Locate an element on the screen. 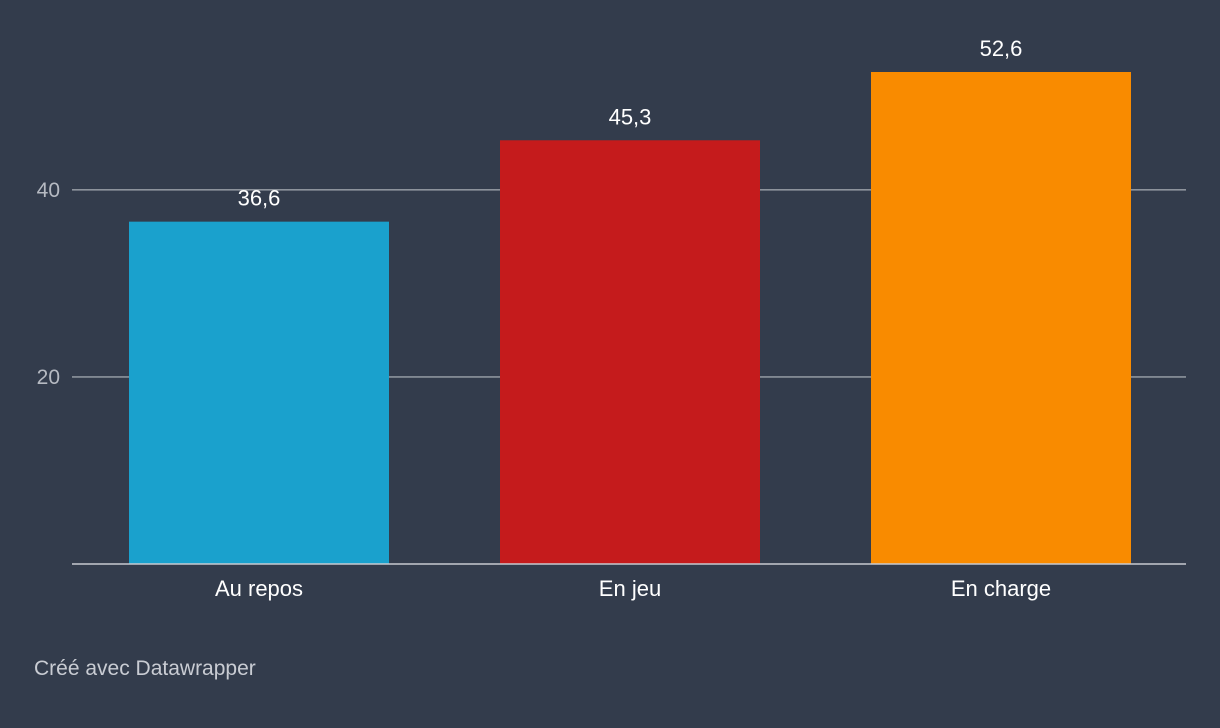  bar-en-jeu is located at coordinates (630, 352).